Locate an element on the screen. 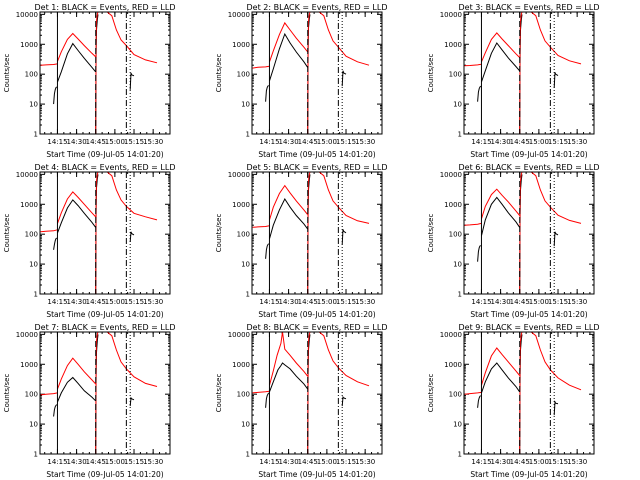 The height and width of the screenshot is (480, 640). panel-title: Det 8: BLACK = Events, RED = LLD is located at coordinates (317, 327).